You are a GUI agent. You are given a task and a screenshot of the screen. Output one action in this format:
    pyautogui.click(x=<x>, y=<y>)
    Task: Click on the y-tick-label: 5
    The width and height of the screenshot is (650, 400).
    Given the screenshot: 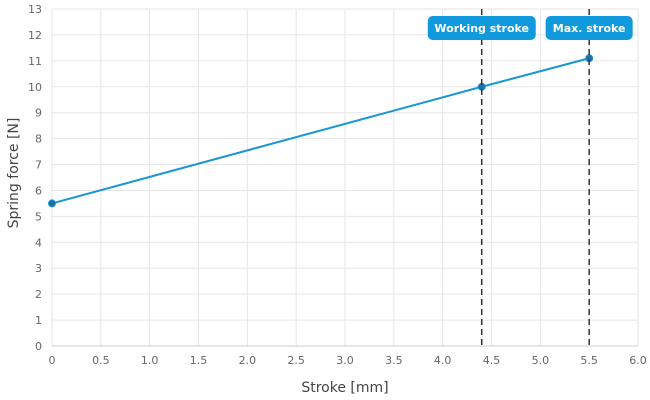 What is the action you would take?
    pyautogui.click(x=38, y=216)
    